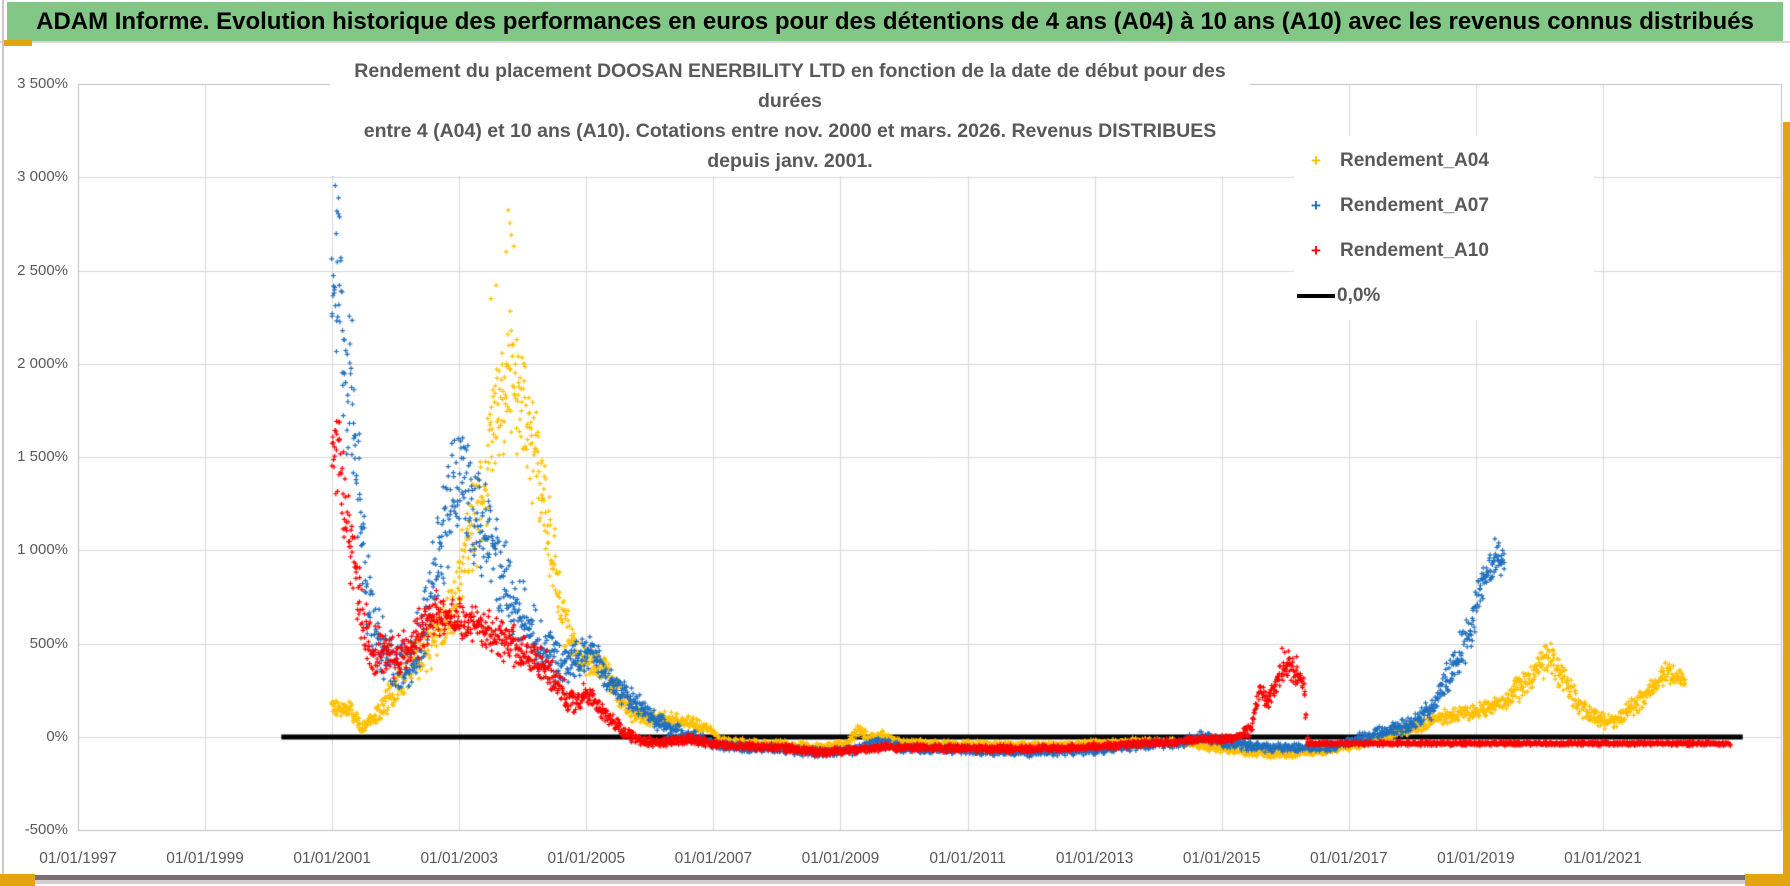 This screenshot has width=1790, height=886. I want to click on x-axis-label: 01/01/2001, so click(332, 858).